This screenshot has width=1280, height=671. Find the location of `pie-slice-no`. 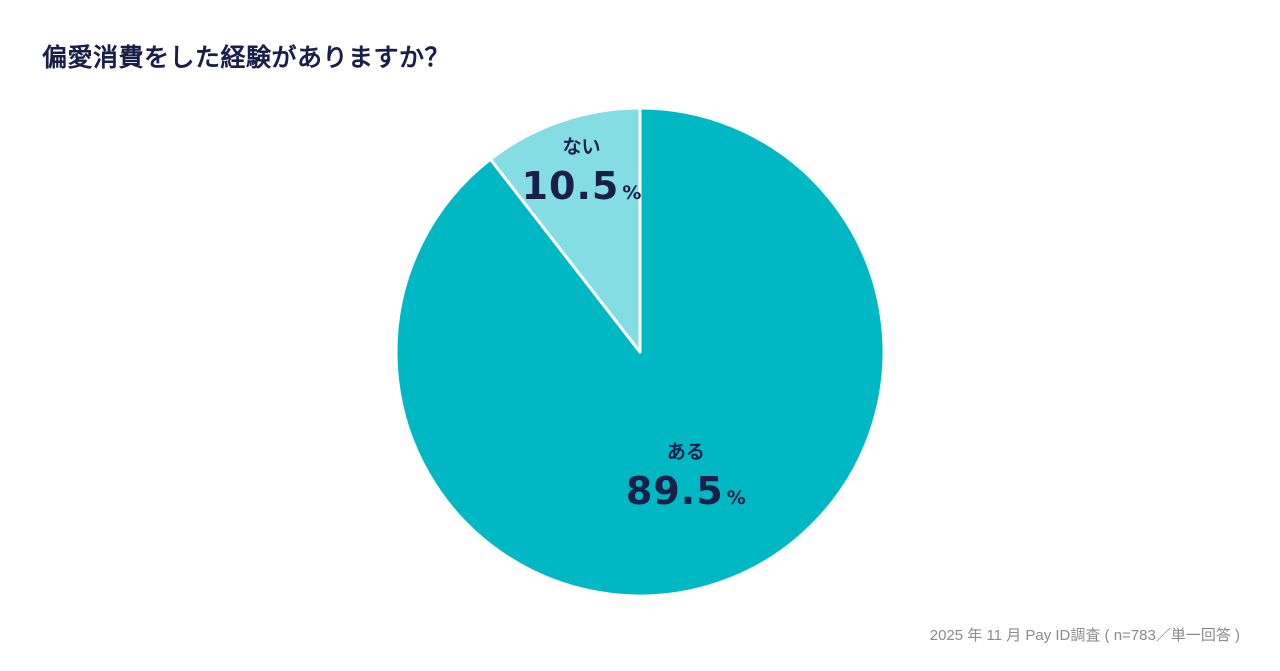

pie-slice-no is located at coordinates (565, 230).